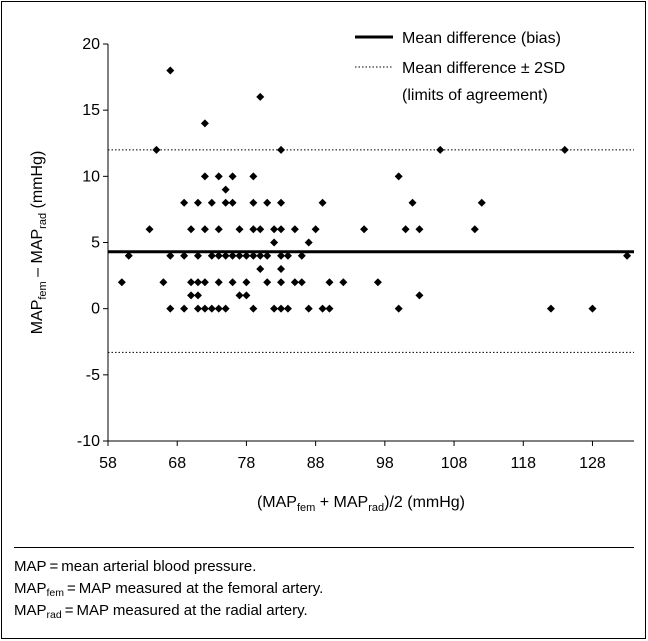 The width and height of the screenshot is (648, 641). I want to click on y-tick-label: 0, so click(95, 309).